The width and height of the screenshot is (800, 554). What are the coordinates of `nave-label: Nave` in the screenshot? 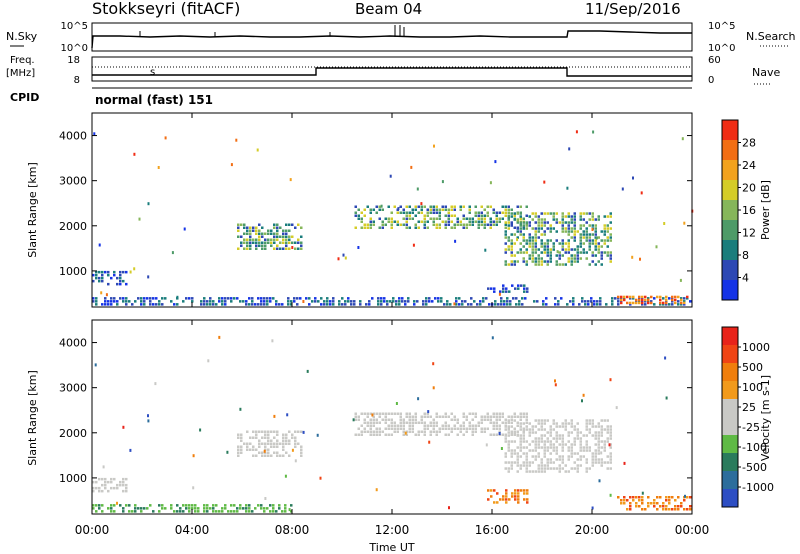 It's located at (766, 72).